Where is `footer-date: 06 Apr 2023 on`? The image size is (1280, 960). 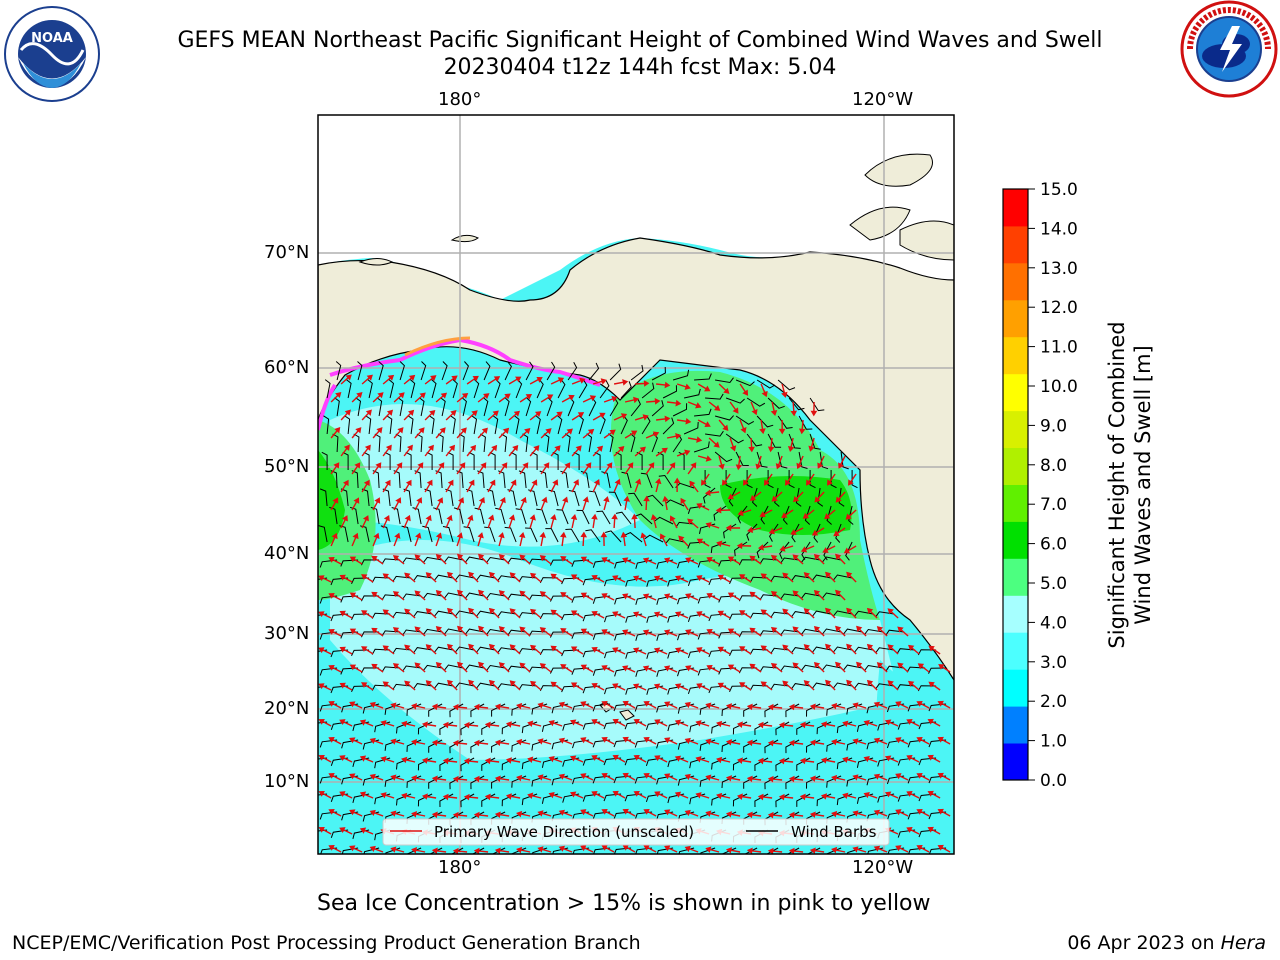
footer-date: 06 Apr 2023 on is located at coordinates (1144, 943).